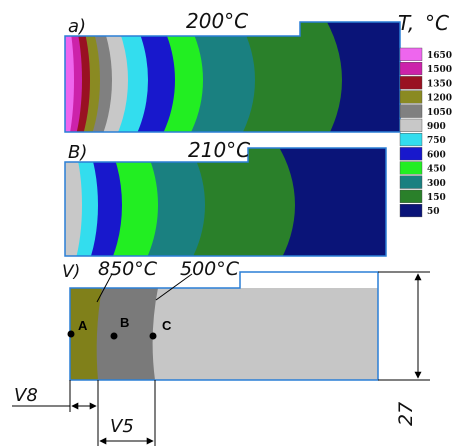  Describe the element at coordinates (425, 132) in the screenshot. I see `legend: 1650 1500 1350 1200 1050 900 750 600 450 300 150 50` at that location.